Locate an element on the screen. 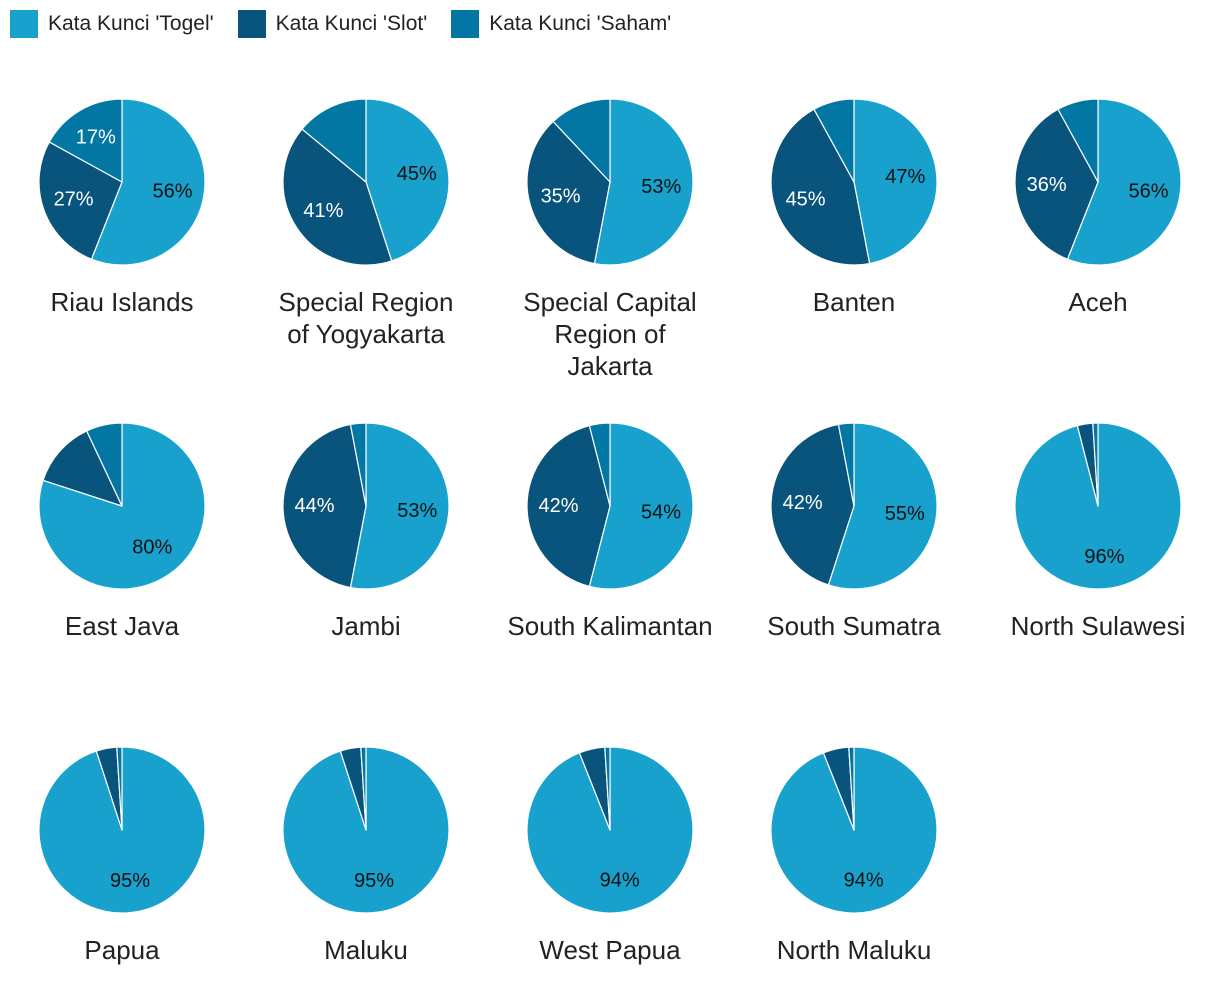 The image size is (1220, 996). pie-slice-south-kalimantan-slot is located at coordinates (568, 506).